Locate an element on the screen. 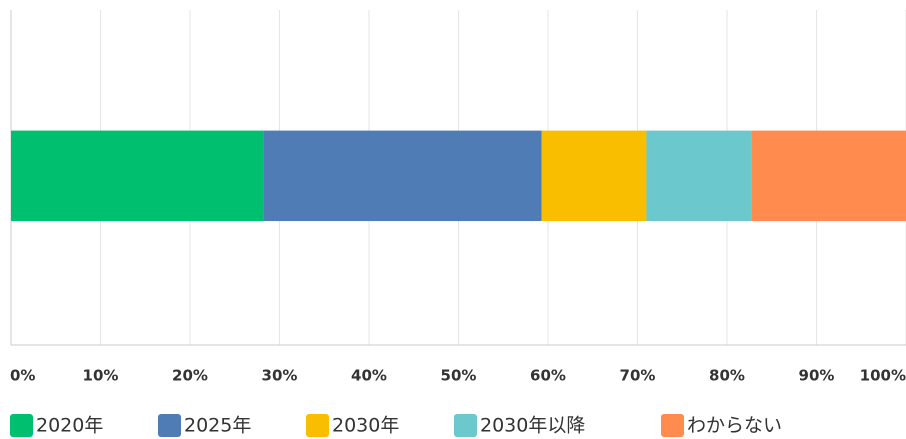 Image resolution: width=906 pixels, height=439 pixels. x-tick-label: 30% is located at coordinates (280, 376).